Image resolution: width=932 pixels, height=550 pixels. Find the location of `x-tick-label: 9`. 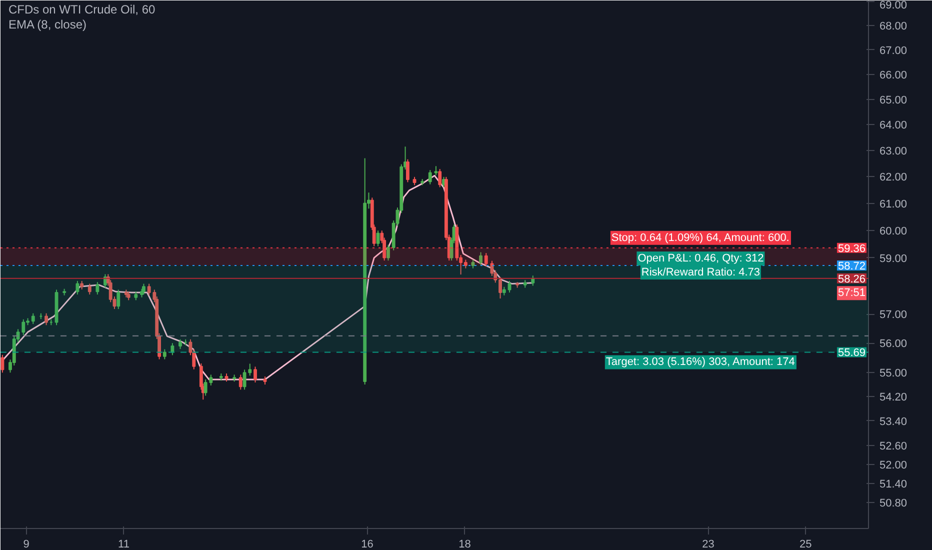

x-tick-label: 9 is located at coordinates (26, 544).